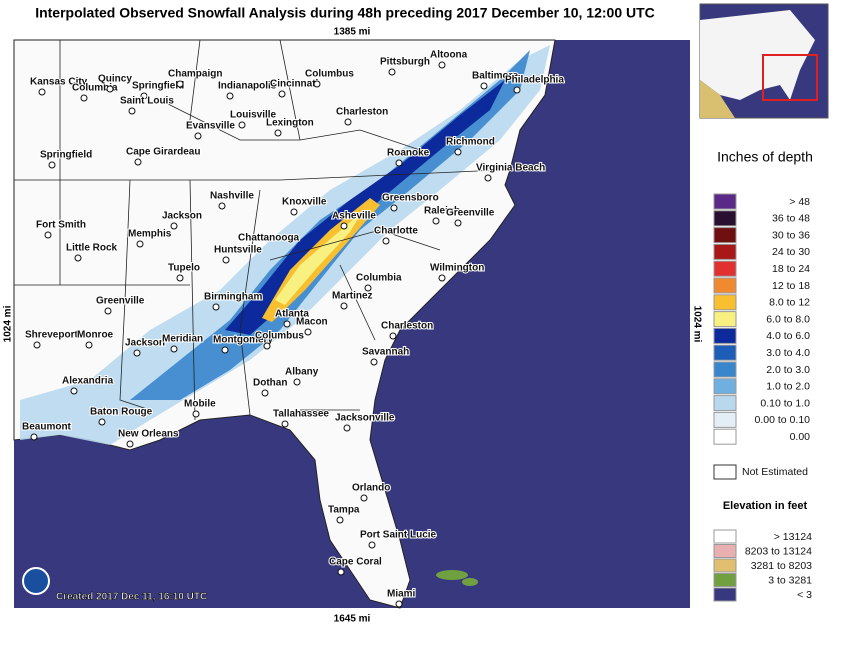 The height and width of the screenshot is (645, 844). Describe the element at coordinates (534, 80) in the screenshot. I see `city-label: Philadelphia` at that location.